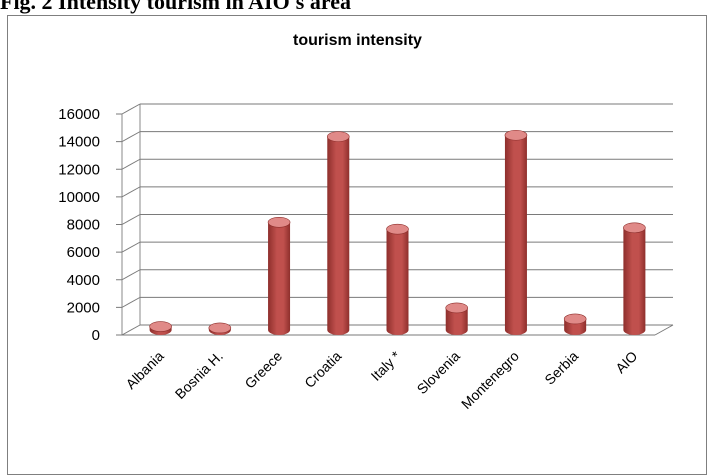 The image size is (715, 475). I want to click on y-tick-label: 8000, so click(83, 225).